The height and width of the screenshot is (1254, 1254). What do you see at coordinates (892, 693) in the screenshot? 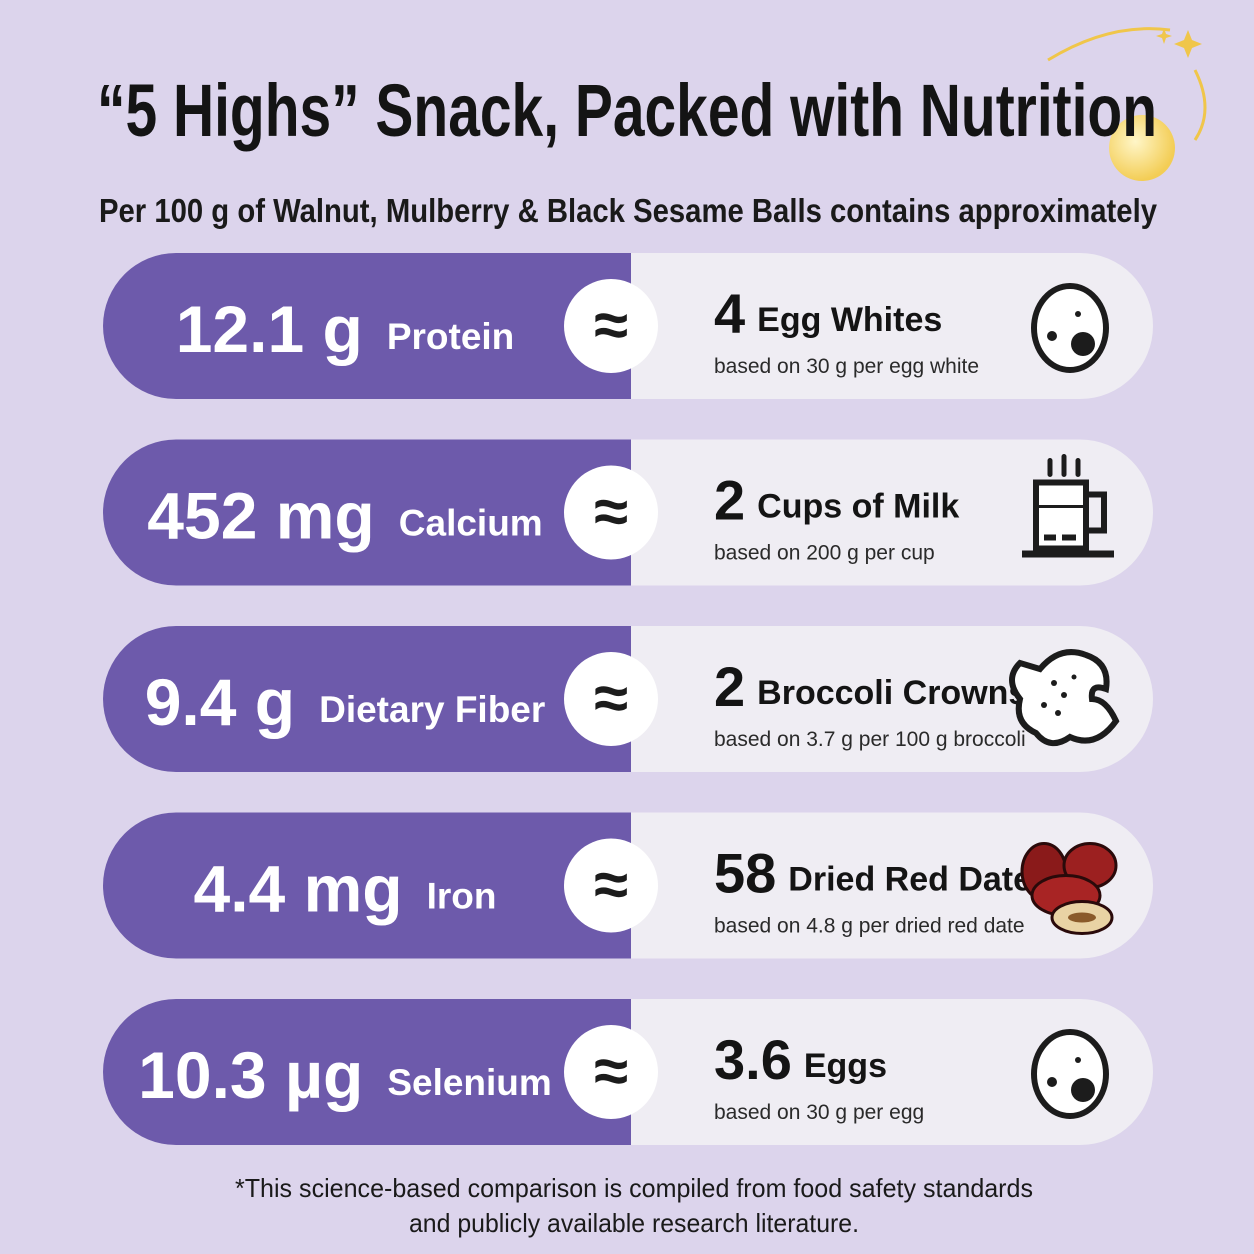
I see `equivalent-food: Broccoli Crowns` at bounding box center [892, 693].